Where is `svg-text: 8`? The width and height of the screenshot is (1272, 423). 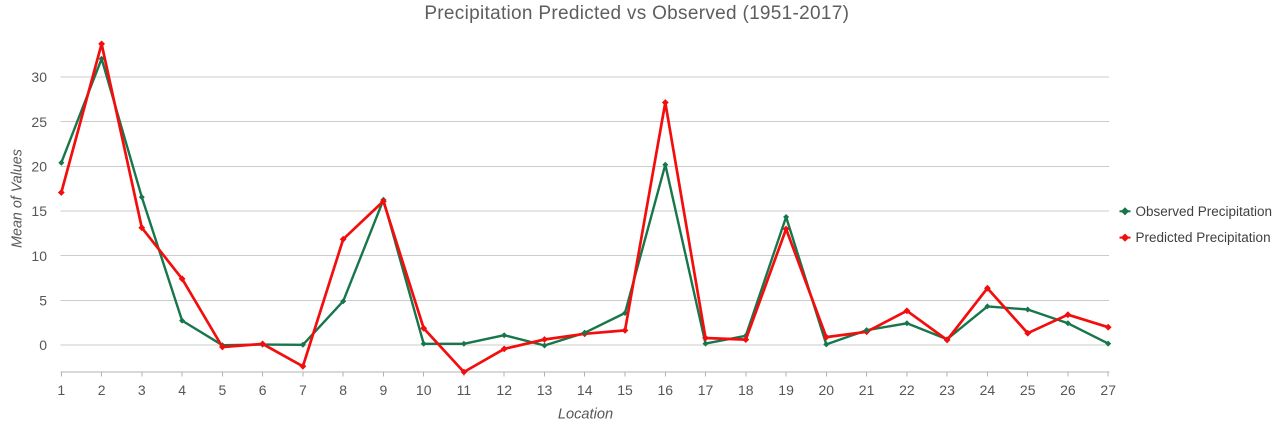
svg-text: 8 is located at coordinates (343, 390).